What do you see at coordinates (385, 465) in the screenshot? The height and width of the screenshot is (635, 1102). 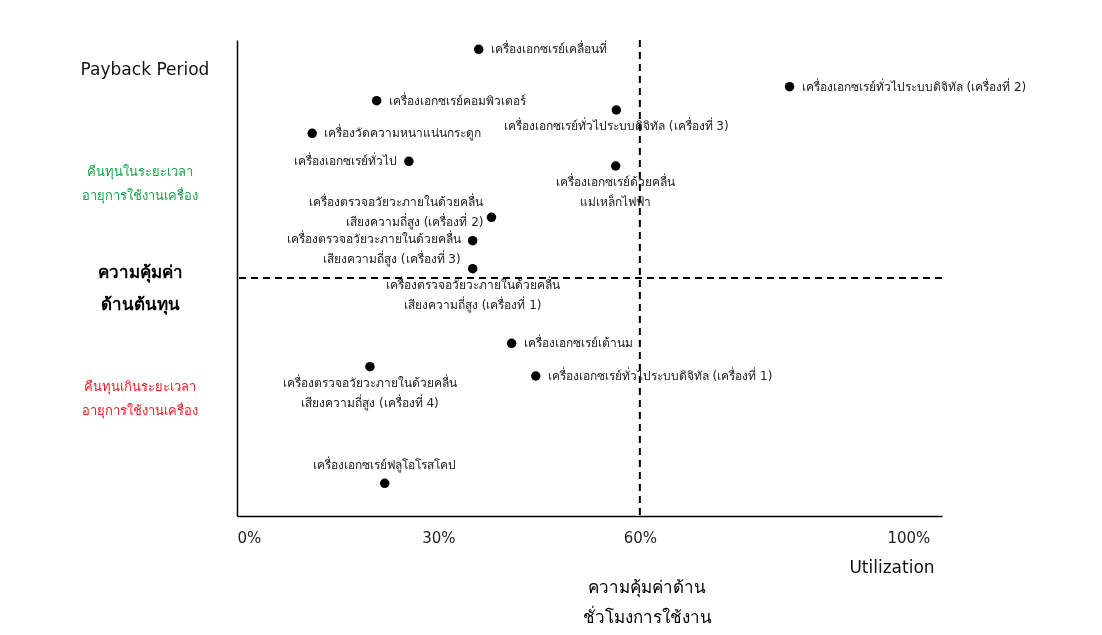 I see `annotation: เครื่องเอกซเรย์ฟลูโอโรสโคป` at bounding box center [385, 465].